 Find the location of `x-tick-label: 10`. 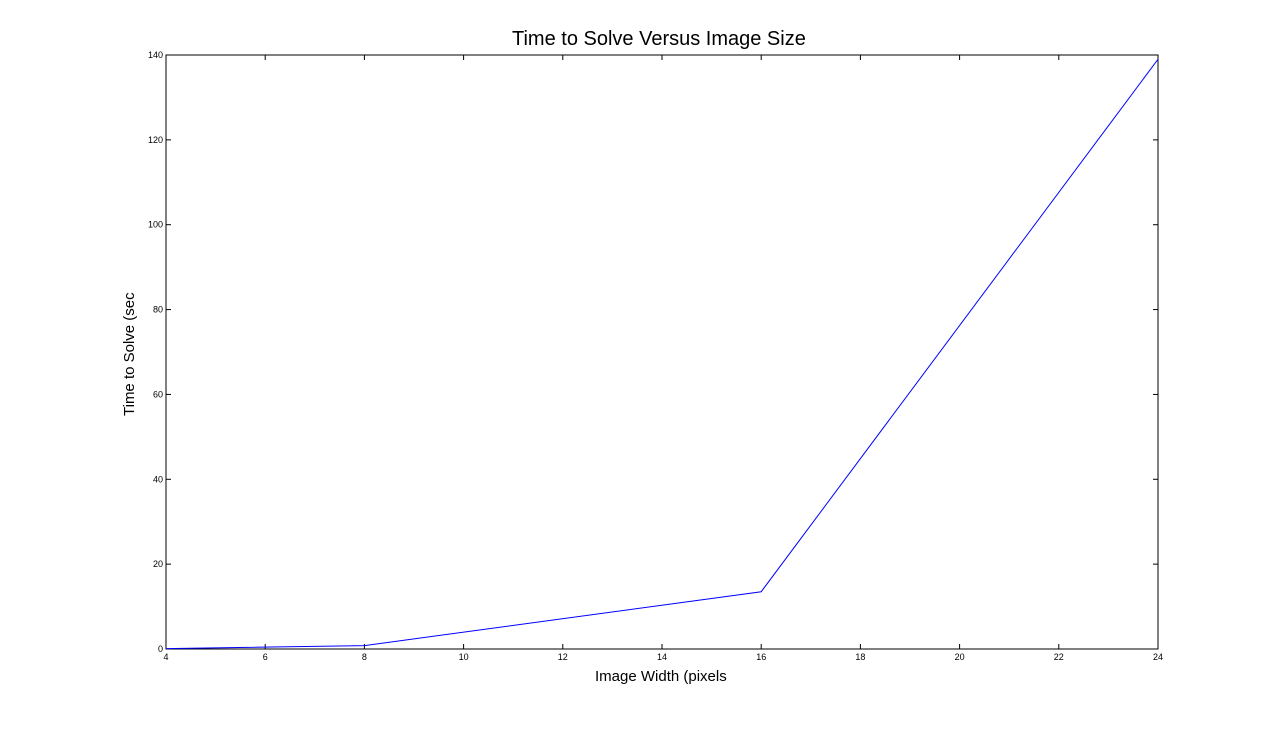

x-tick-label: 10 is located at coordinates (464, 657).